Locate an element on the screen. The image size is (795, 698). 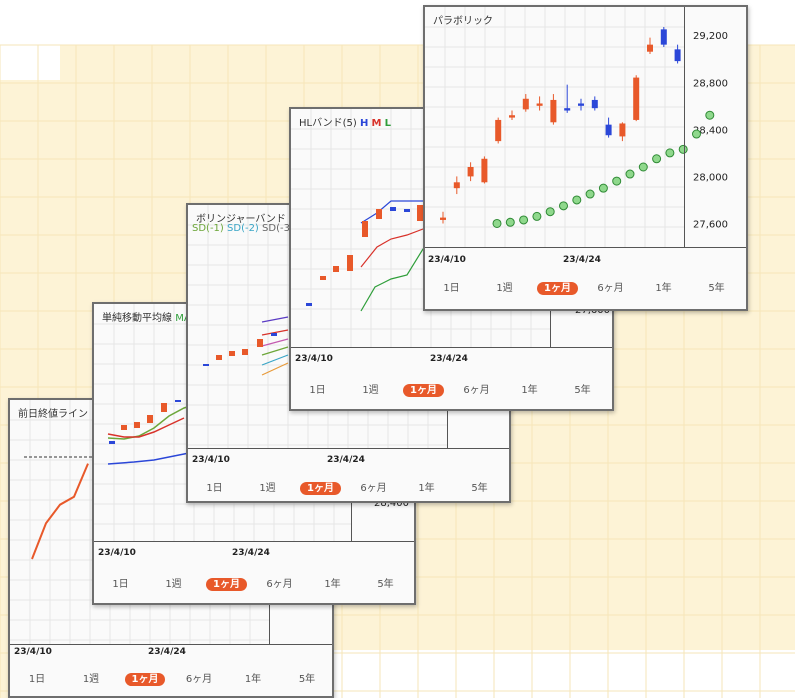
card-title: HLバンド(5) H M L is located at coordinates (345, 121).